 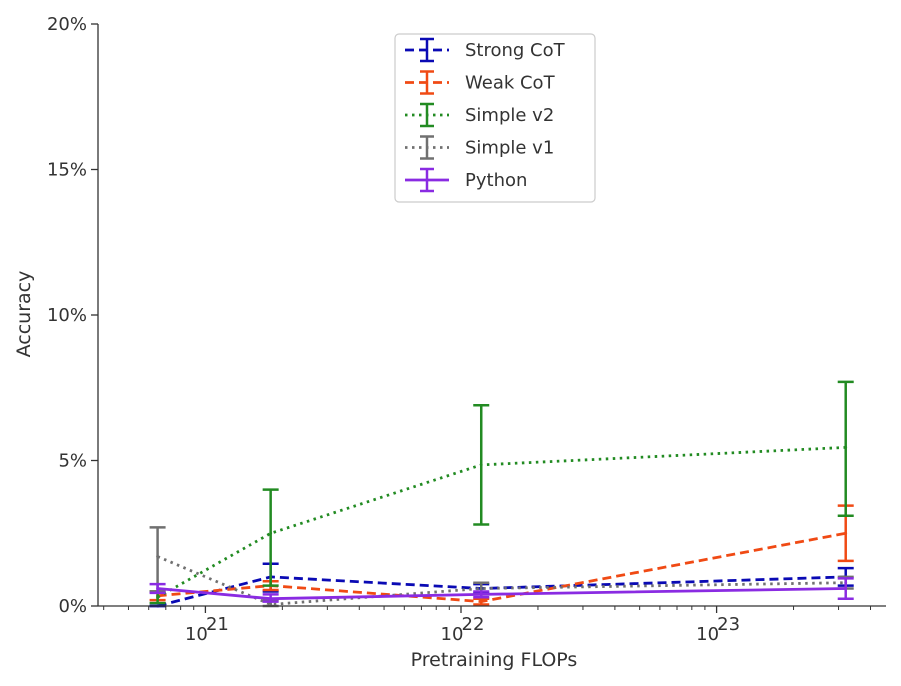 What do you see at coordinates (24, 314) in the screenshot?
I see `y-axis-label: Accuracy` at bounding box center [24, 314].